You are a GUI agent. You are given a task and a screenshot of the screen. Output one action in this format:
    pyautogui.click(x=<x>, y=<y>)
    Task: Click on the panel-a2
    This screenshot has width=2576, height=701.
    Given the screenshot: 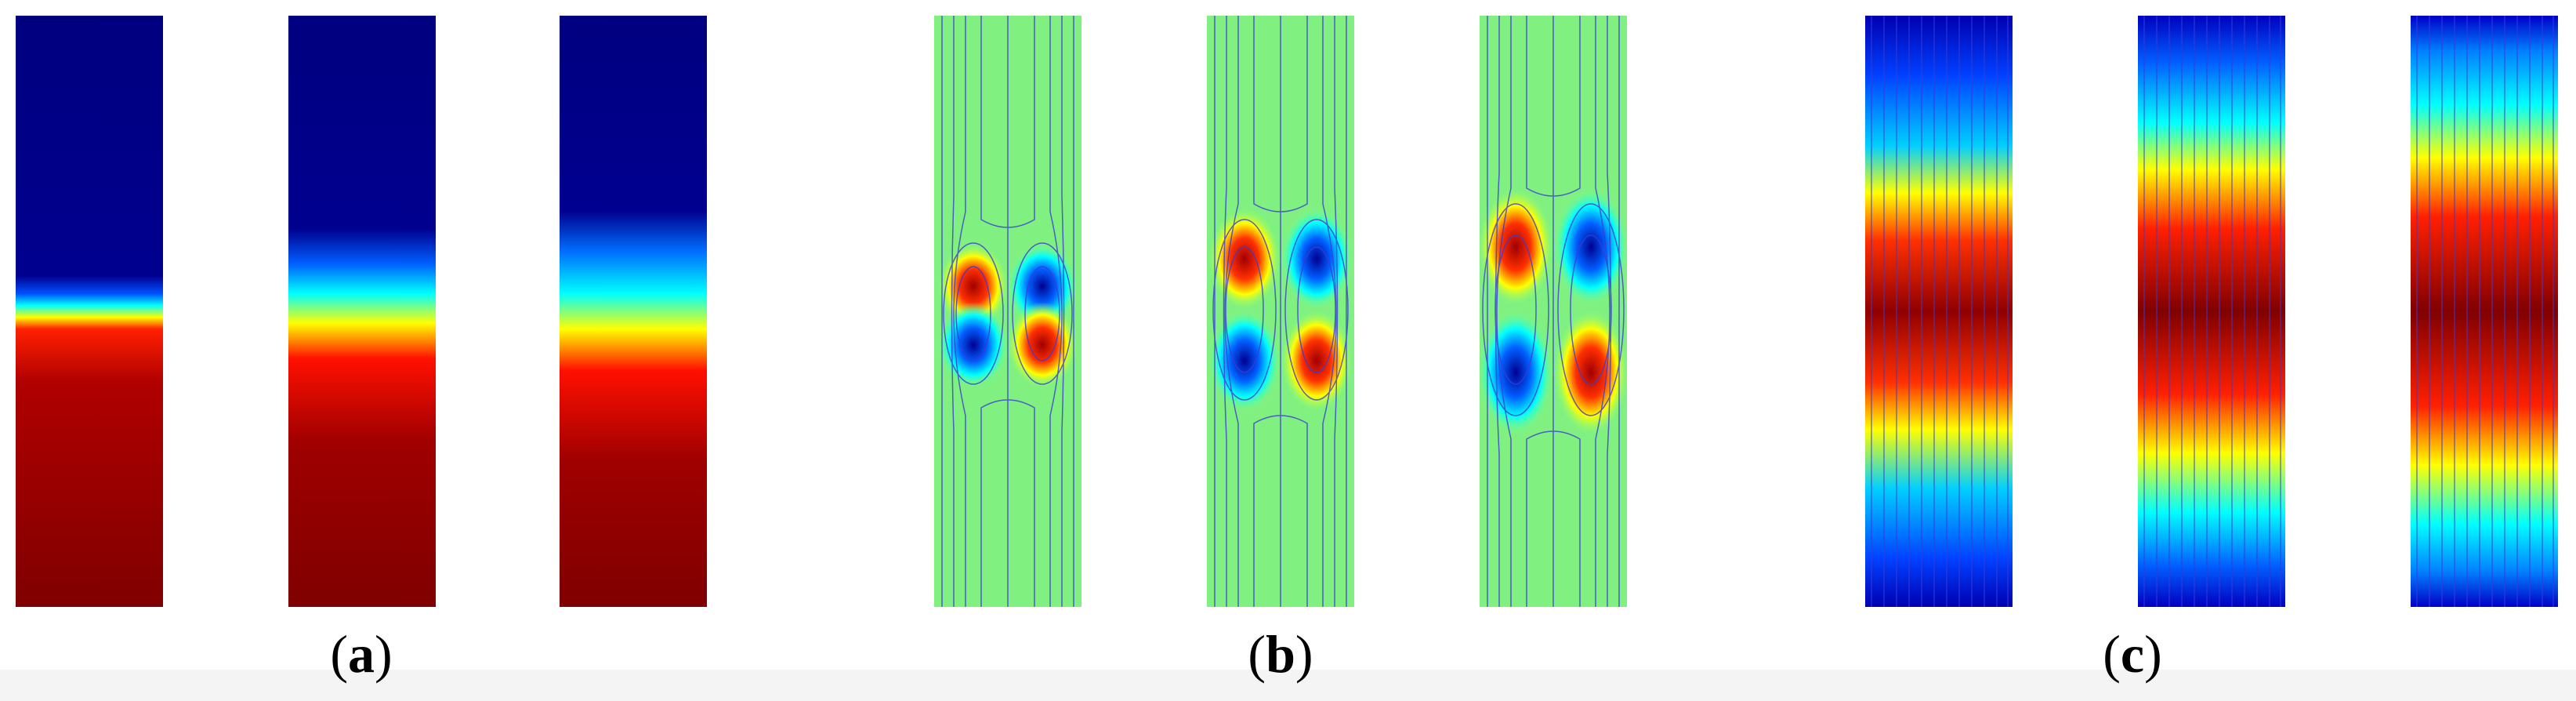 What is the action you would take?
    pyautogui.click(x=362, y=311)
    